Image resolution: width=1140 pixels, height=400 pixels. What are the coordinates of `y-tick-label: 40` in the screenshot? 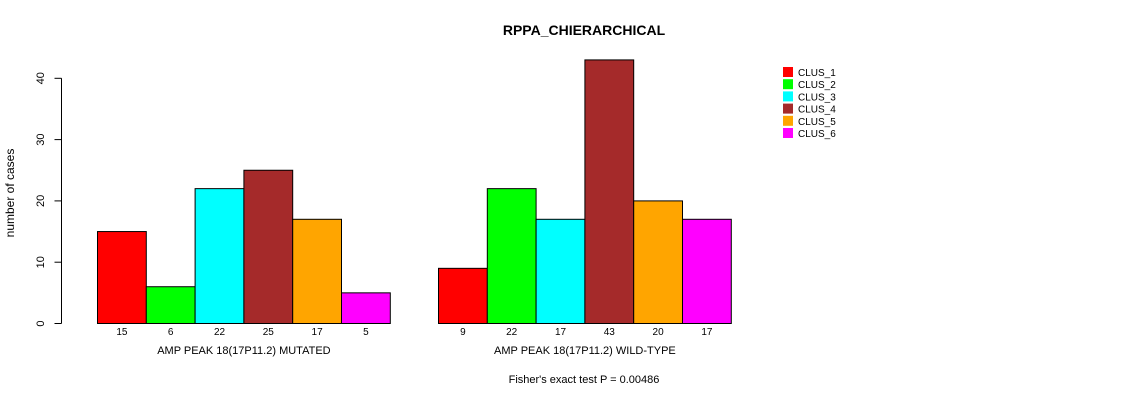 It's located at (41, 78).